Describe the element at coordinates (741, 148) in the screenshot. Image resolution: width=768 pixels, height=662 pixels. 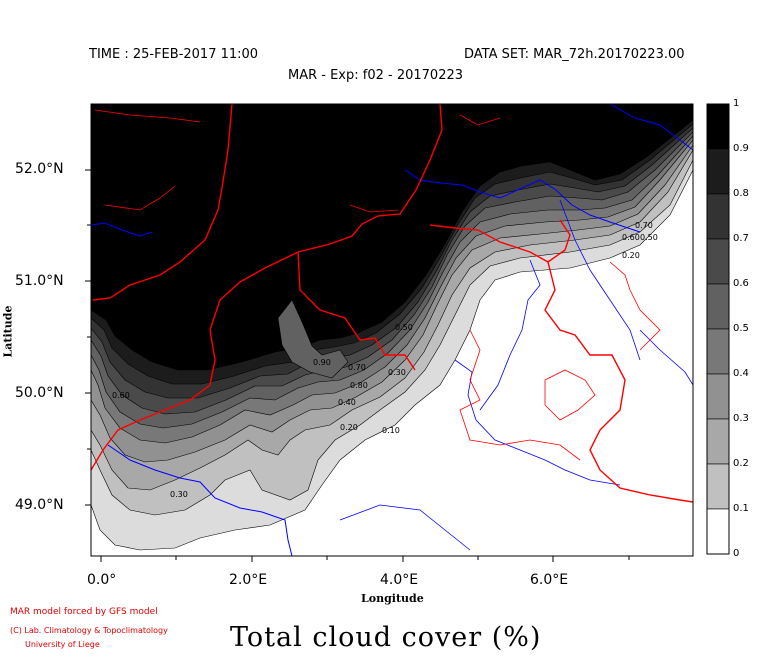
I see `colorbar-label: 0.9` at that location.